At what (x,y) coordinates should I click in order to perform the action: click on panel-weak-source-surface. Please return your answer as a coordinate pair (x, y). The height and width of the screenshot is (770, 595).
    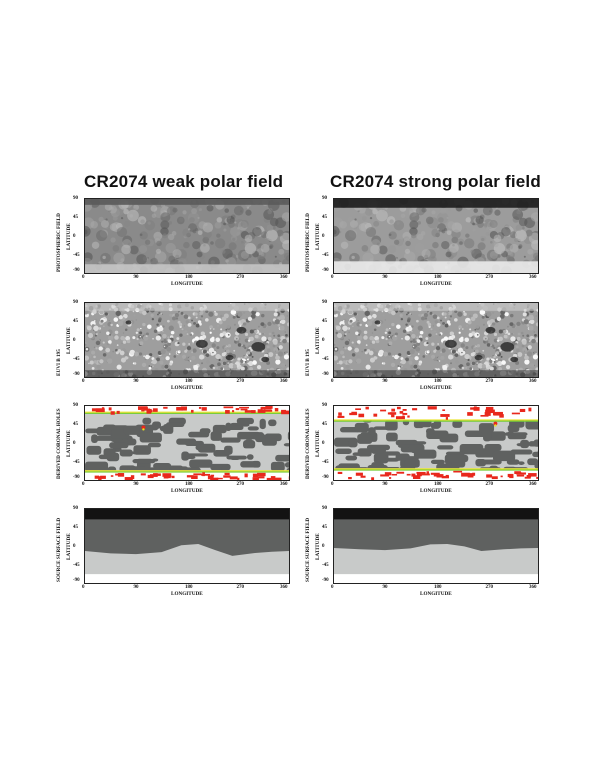
    Looking at the image, I should click on (187, 546).